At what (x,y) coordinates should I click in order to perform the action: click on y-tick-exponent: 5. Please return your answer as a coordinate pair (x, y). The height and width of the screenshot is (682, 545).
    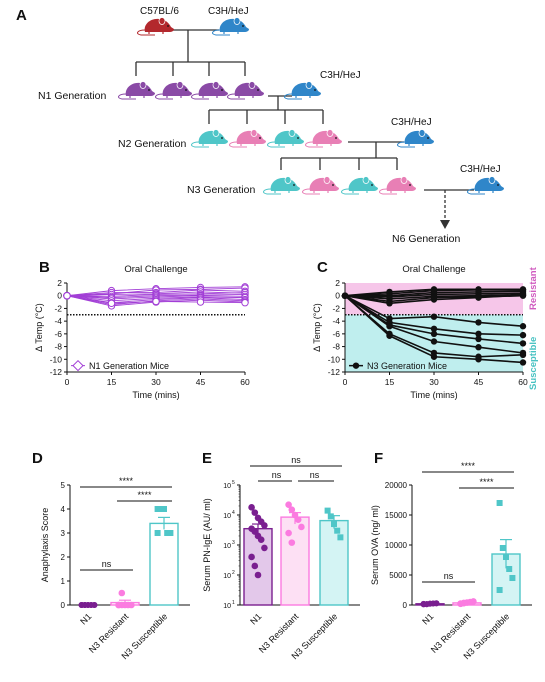
    Looking at the image, I should click on (233, 483).